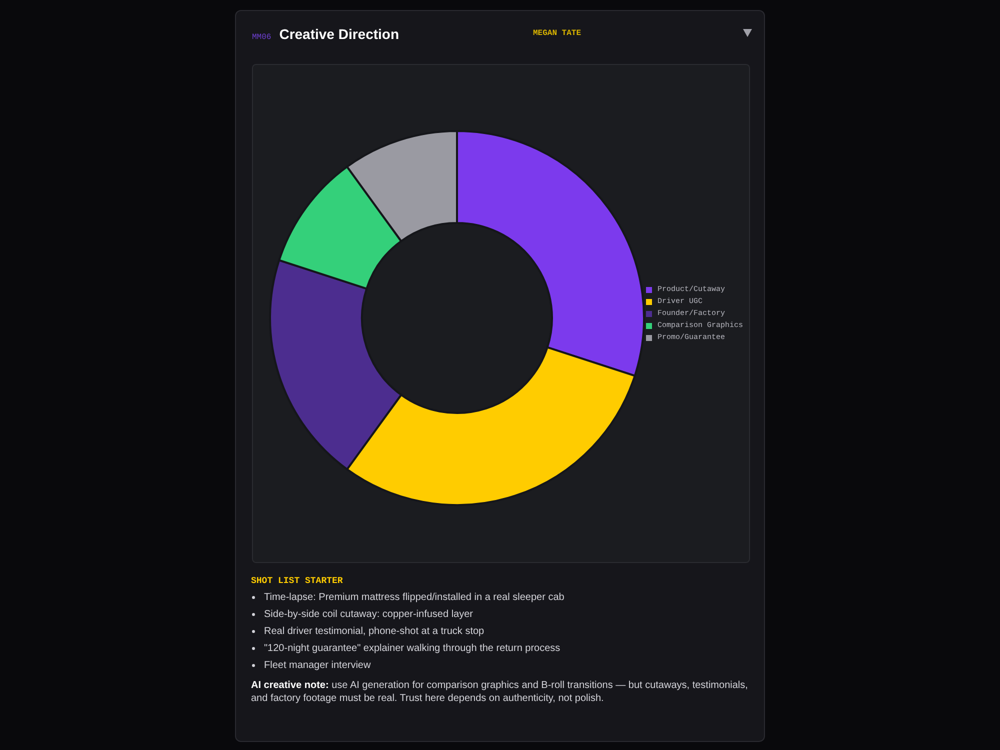  I want to click on text: Real driver testimonial, phone-shot at a truck stop, so click(374, 631).